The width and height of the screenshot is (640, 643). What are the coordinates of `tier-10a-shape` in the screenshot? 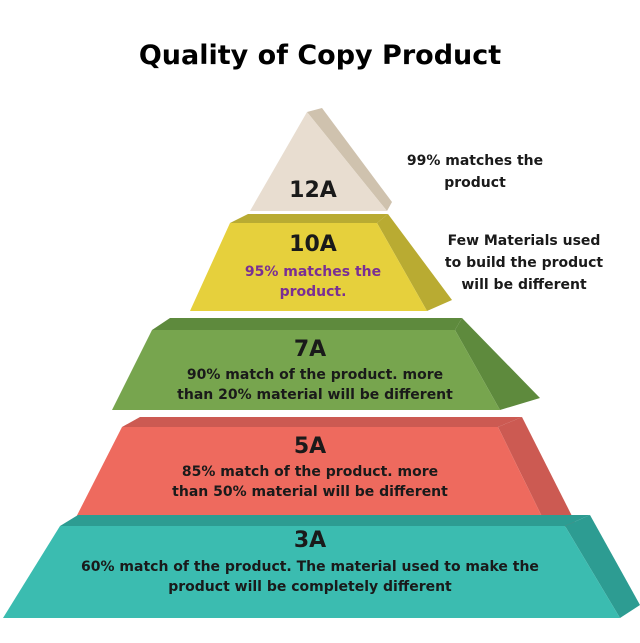 It's located at (321, 262).